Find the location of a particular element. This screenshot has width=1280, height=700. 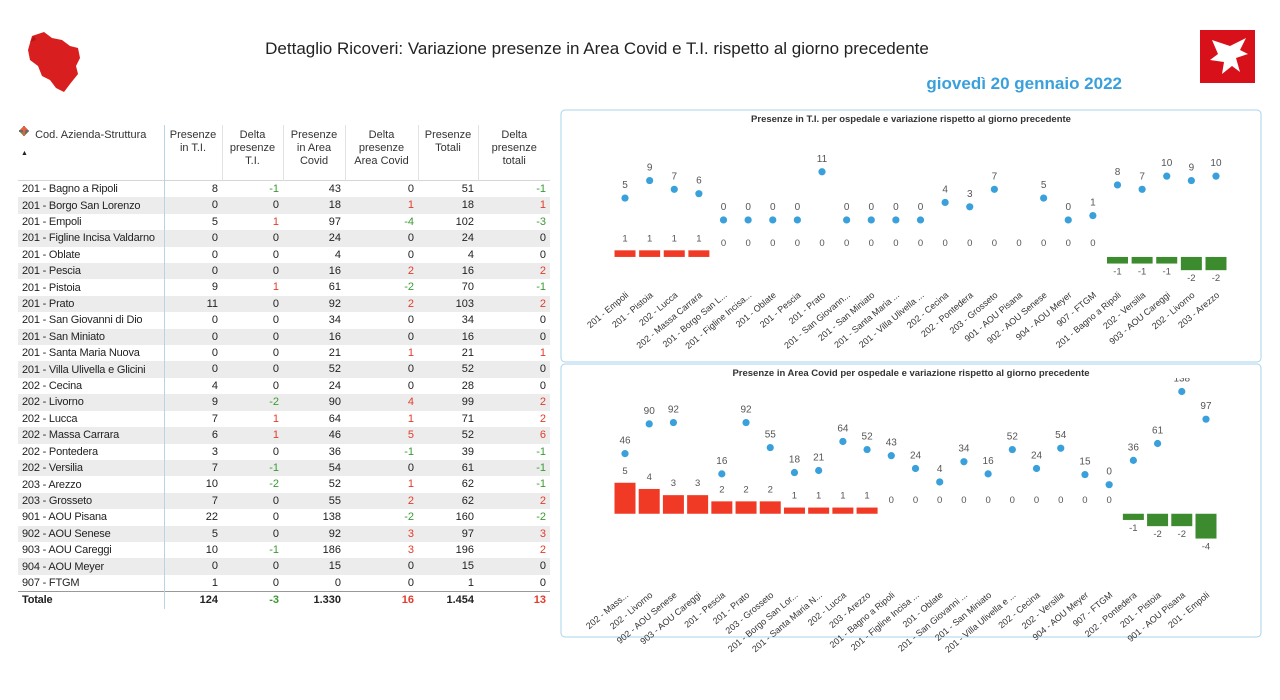

value-cell: 90 is located at coordinates (314, 402).